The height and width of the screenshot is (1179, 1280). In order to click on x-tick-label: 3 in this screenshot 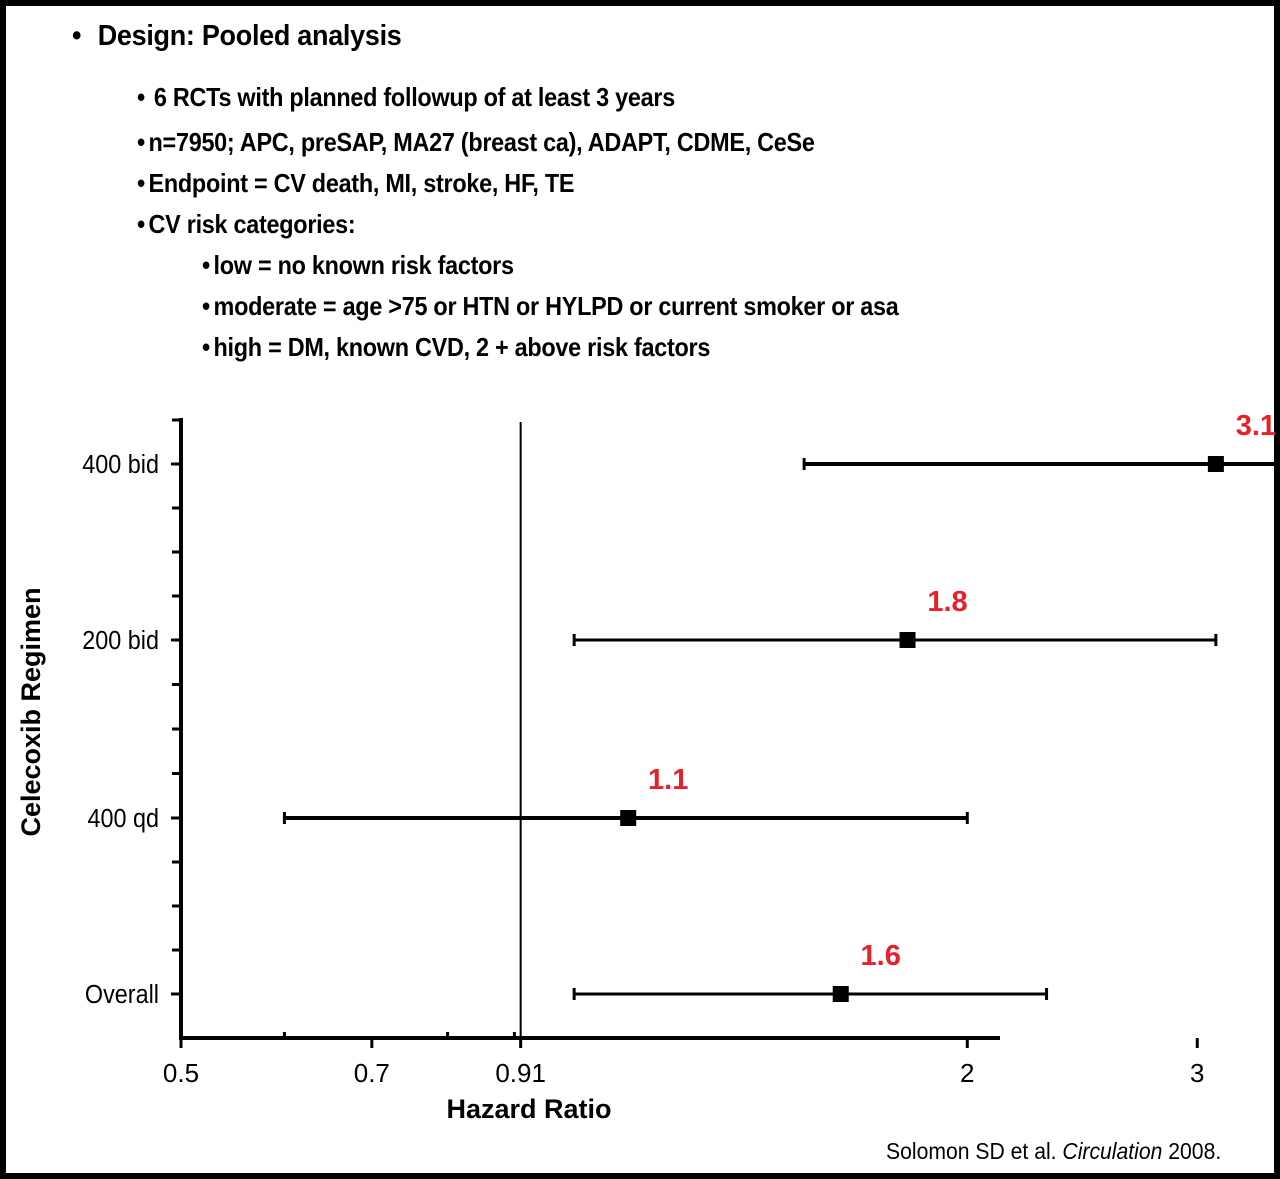, I will do `click(1197, 1073)`.